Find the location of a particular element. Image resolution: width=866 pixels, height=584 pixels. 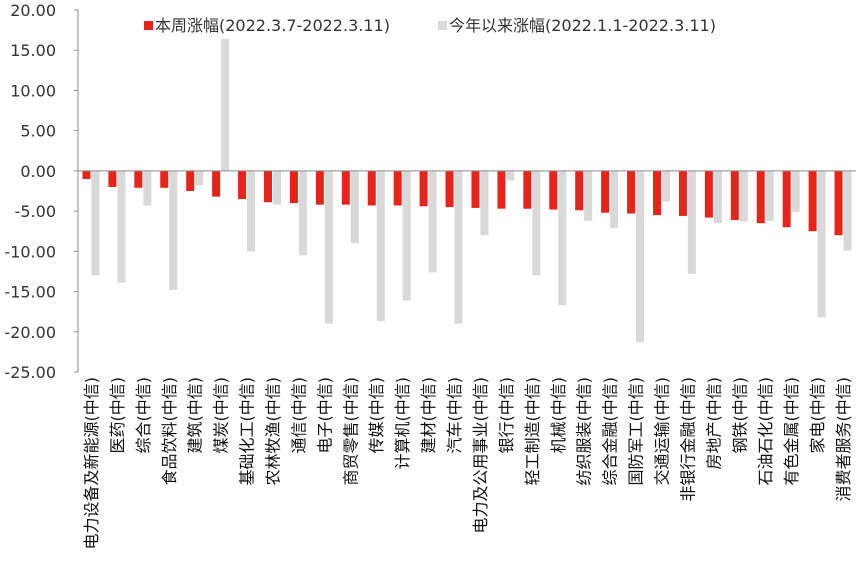

x-category-label: 有色金属(中信) is located at coordinates (791, 431).